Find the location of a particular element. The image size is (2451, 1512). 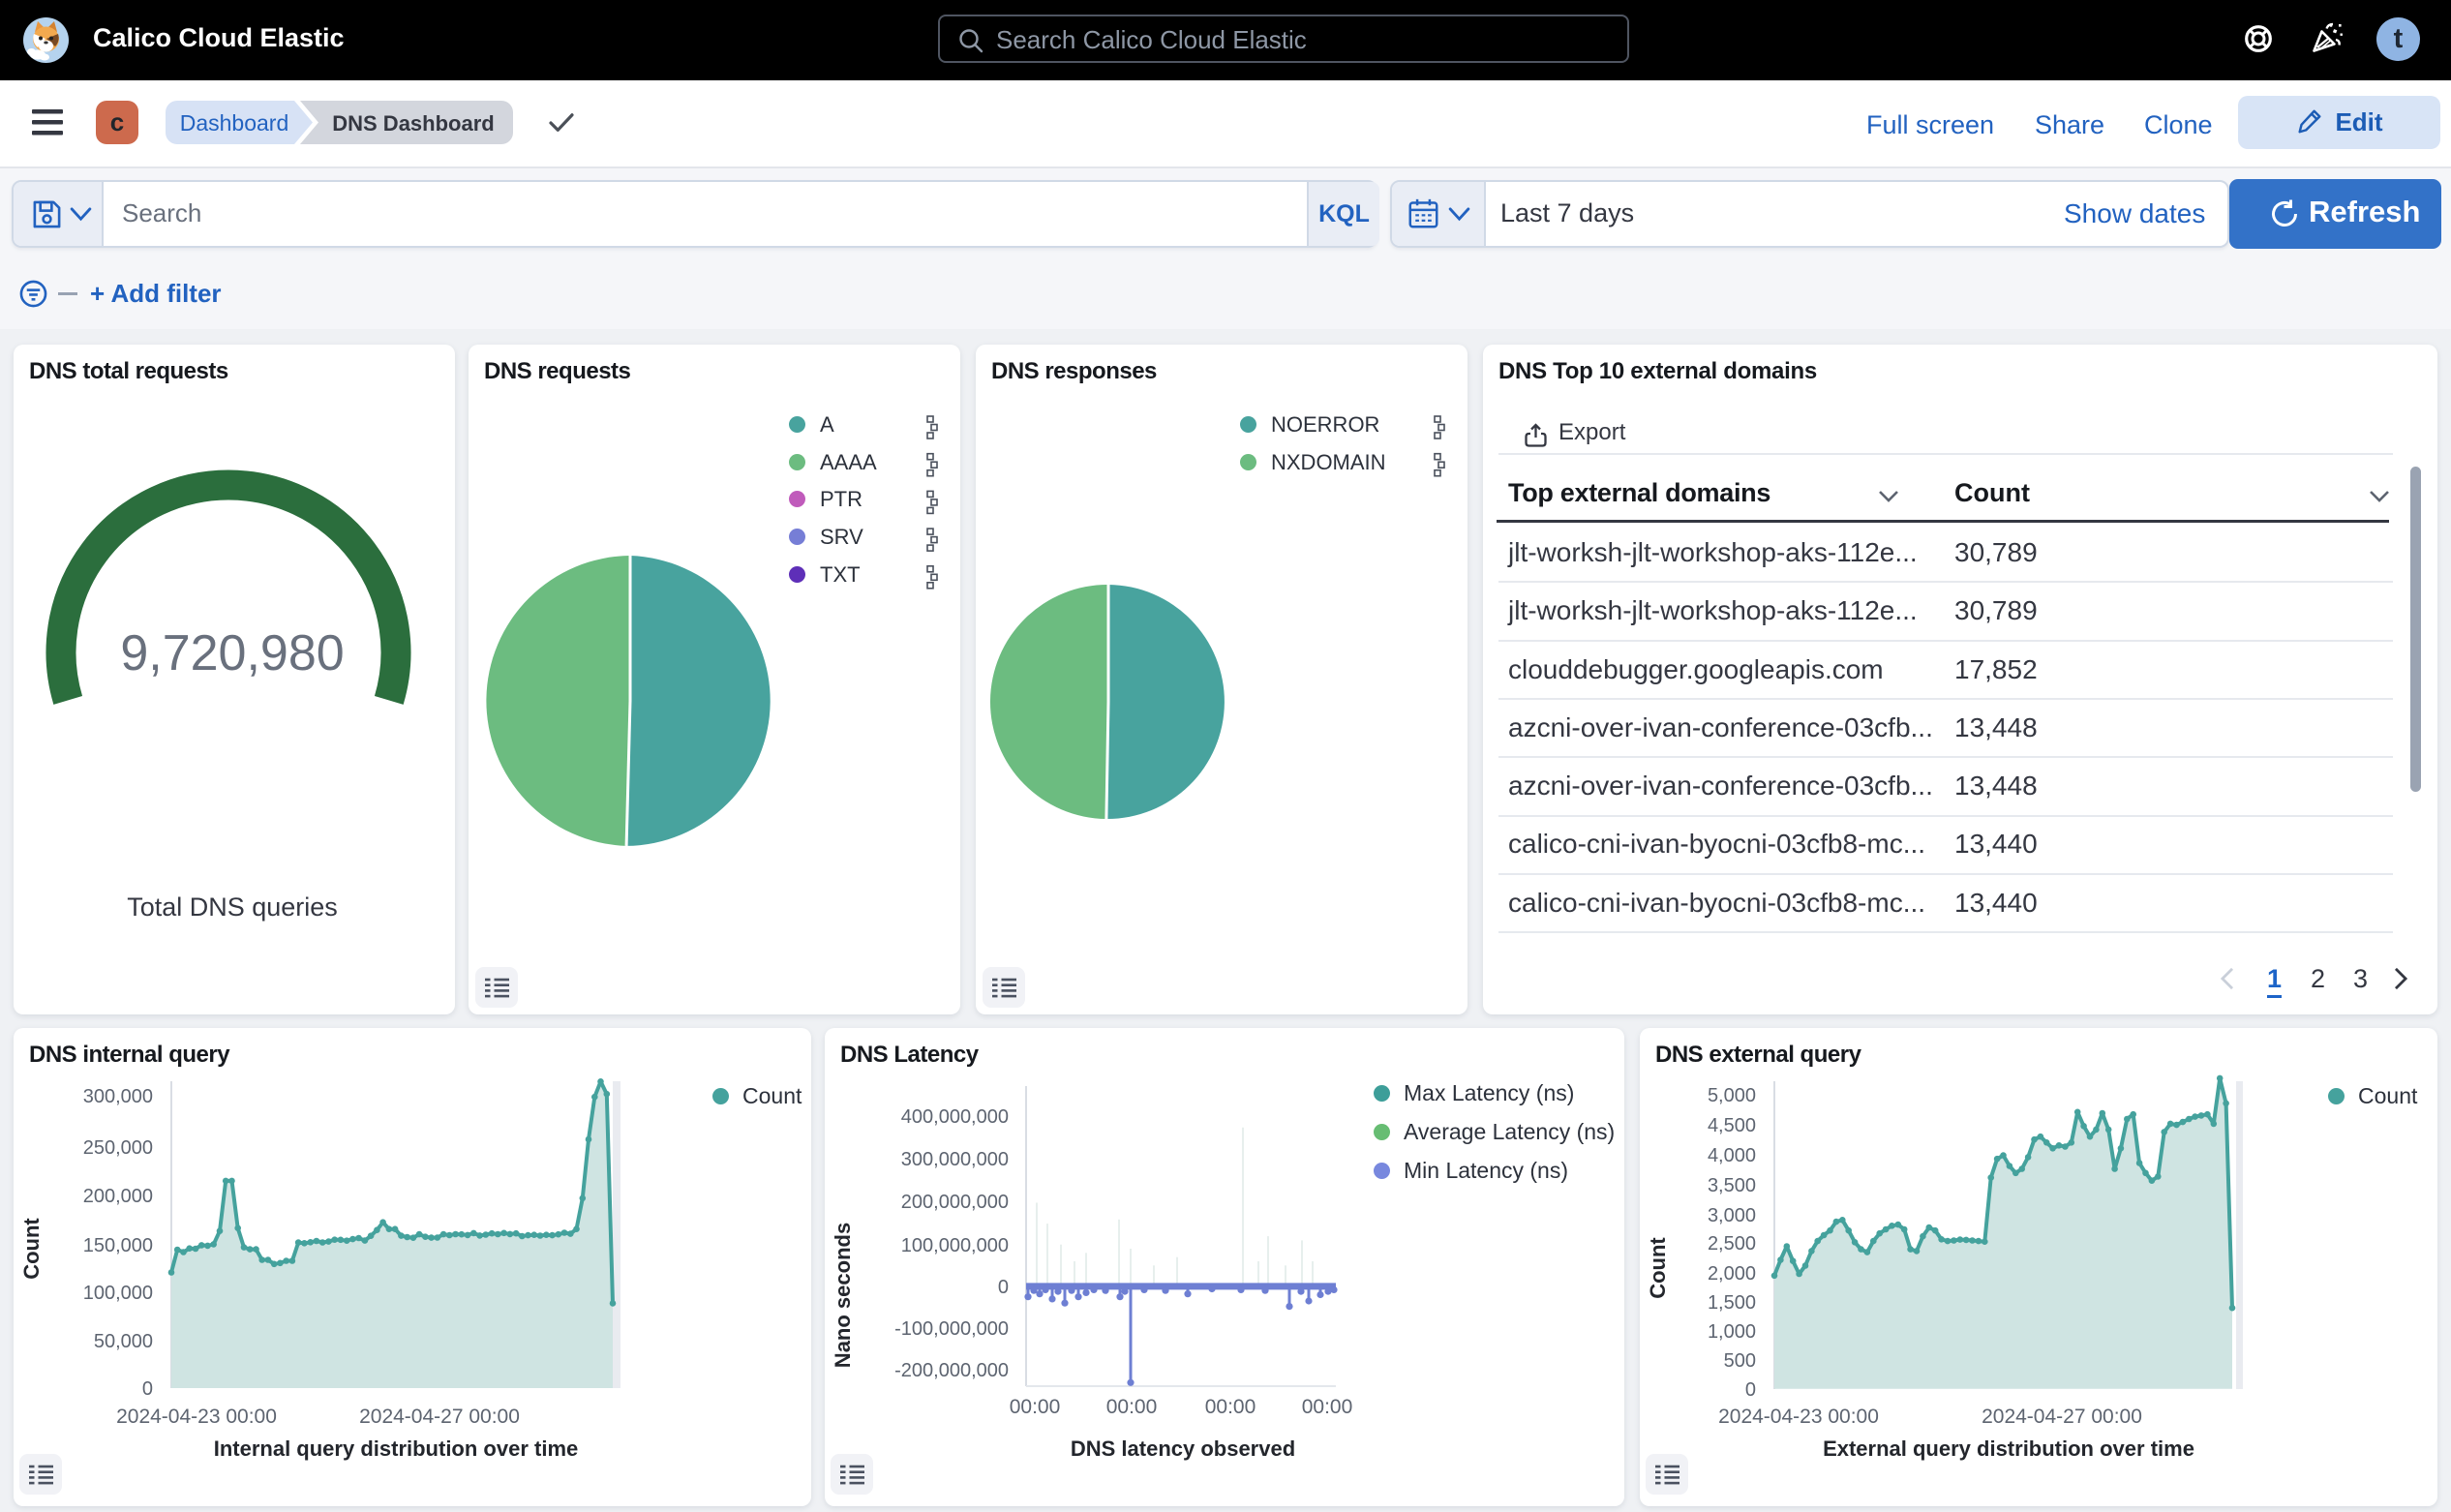

svg-text: Total DNS queries is located at coordinates (233, 907).